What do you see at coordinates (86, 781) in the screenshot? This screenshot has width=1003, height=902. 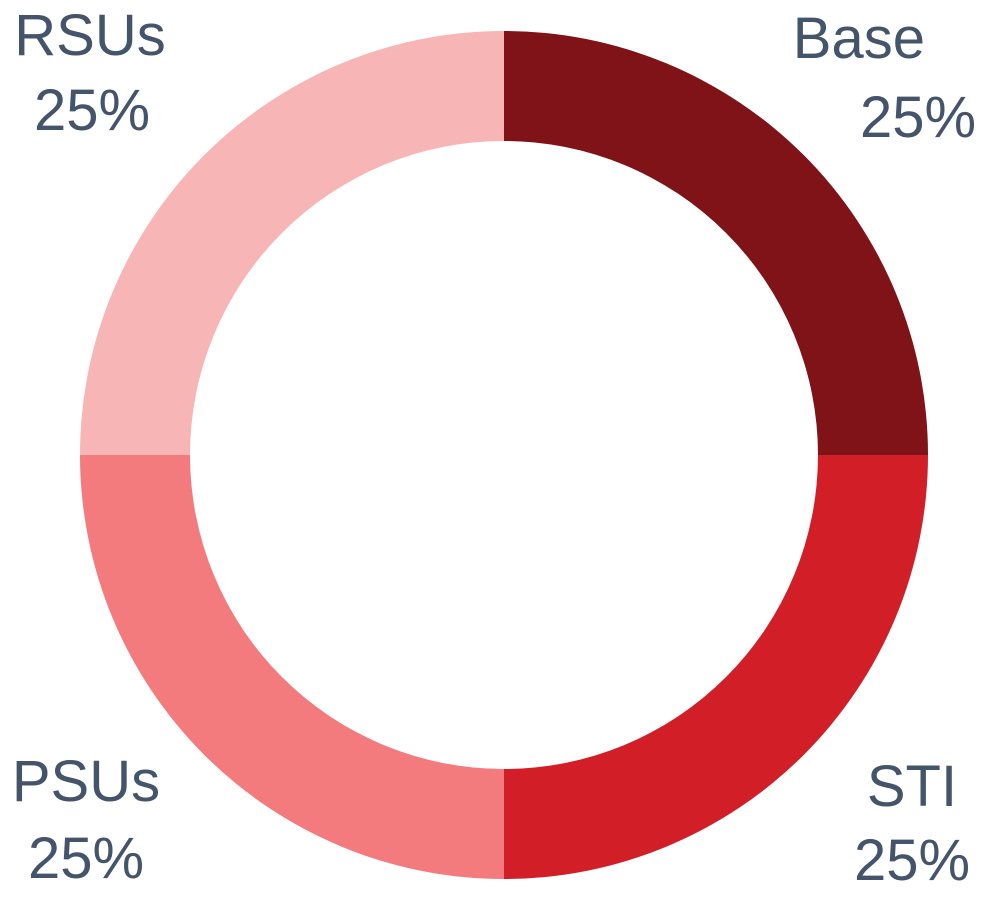 I see `slice-label-psus: PSUs` at bounding box center [86, 781].